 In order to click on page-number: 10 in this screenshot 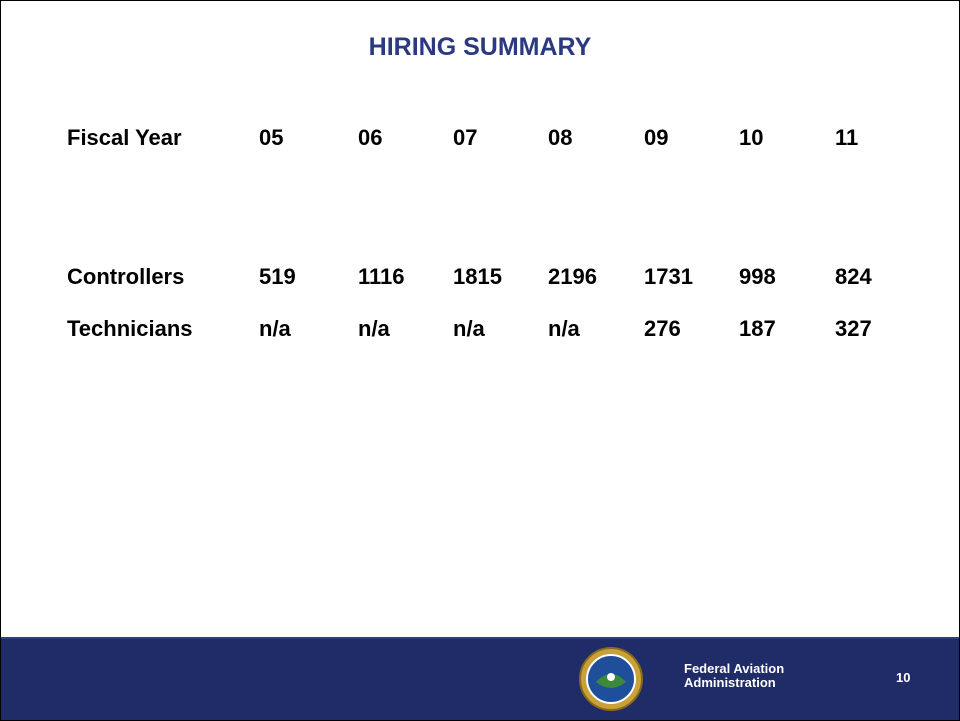, I will do `click(903, 677)`.